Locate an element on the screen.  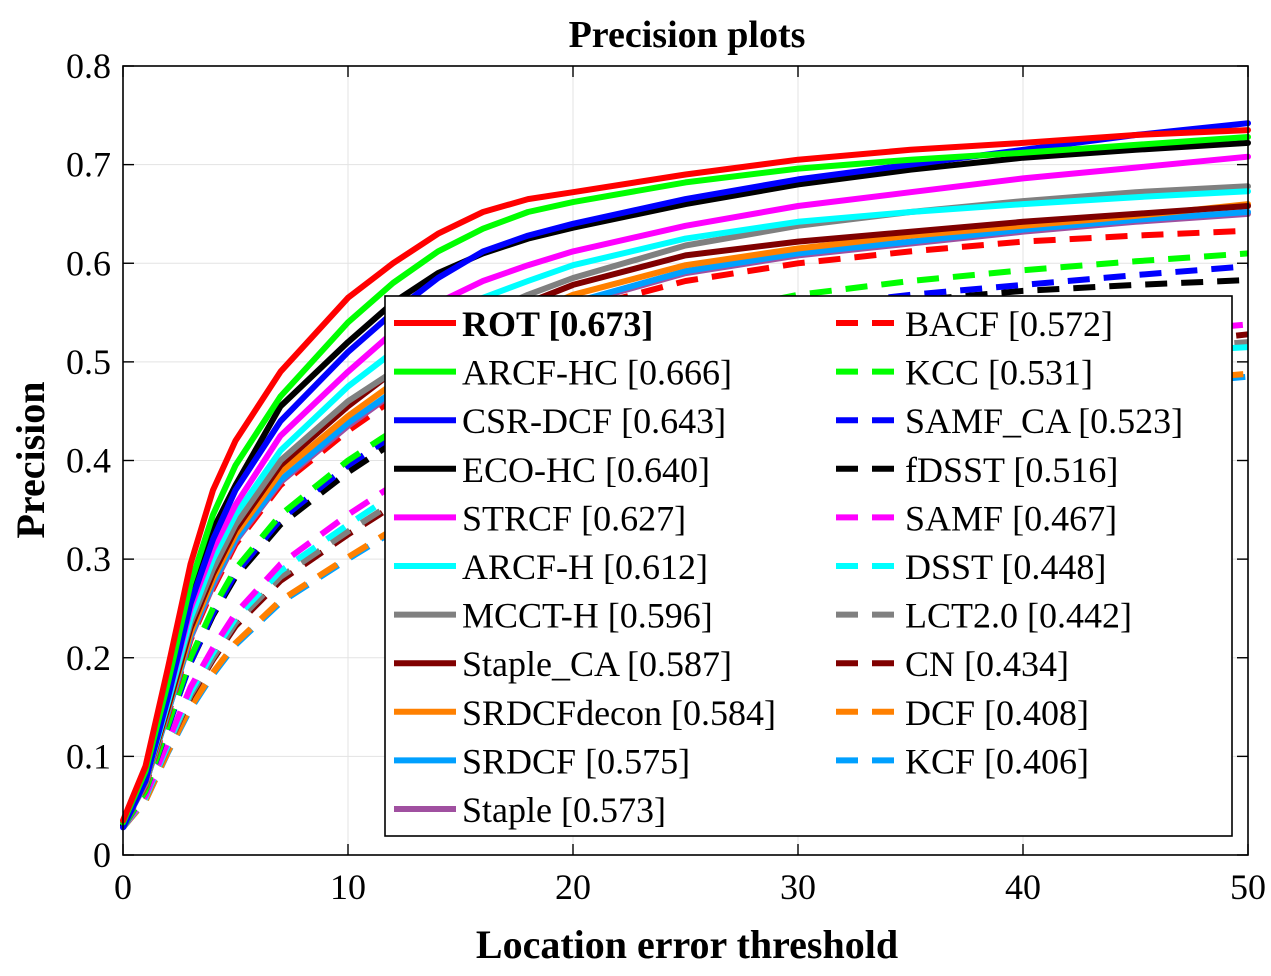
legend-series-score: 0.640 is located at coordinates (657, 470).